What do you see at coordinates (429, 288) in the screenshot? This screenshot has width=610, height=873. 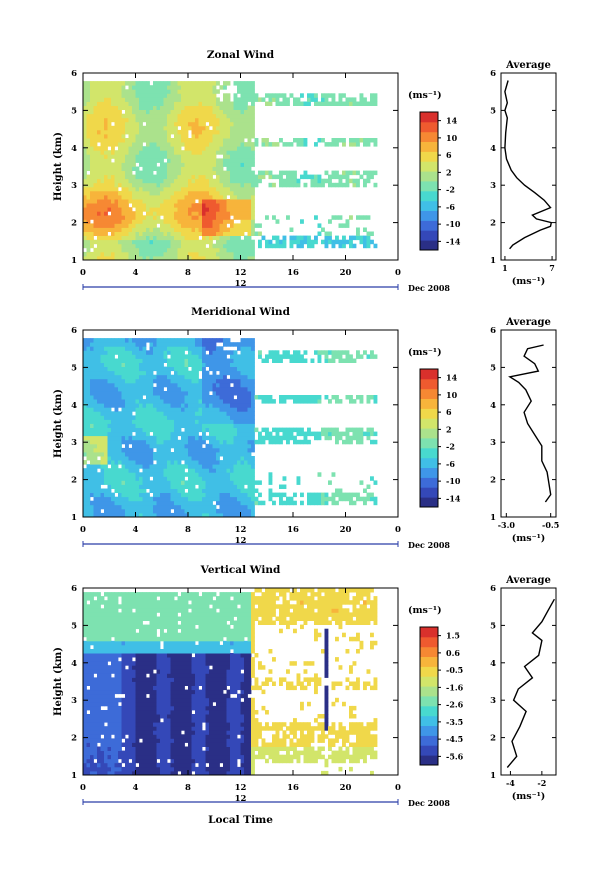 I see `date-label: Dec 2008` at bounding box center [429, 288].